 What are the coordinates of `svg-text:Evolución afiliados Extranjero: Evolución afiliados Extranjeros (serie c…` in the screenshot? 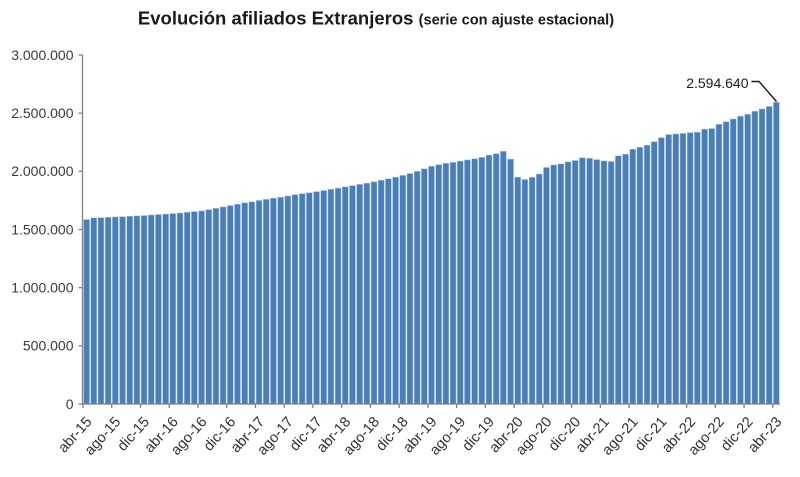 It's located at (376, 18).